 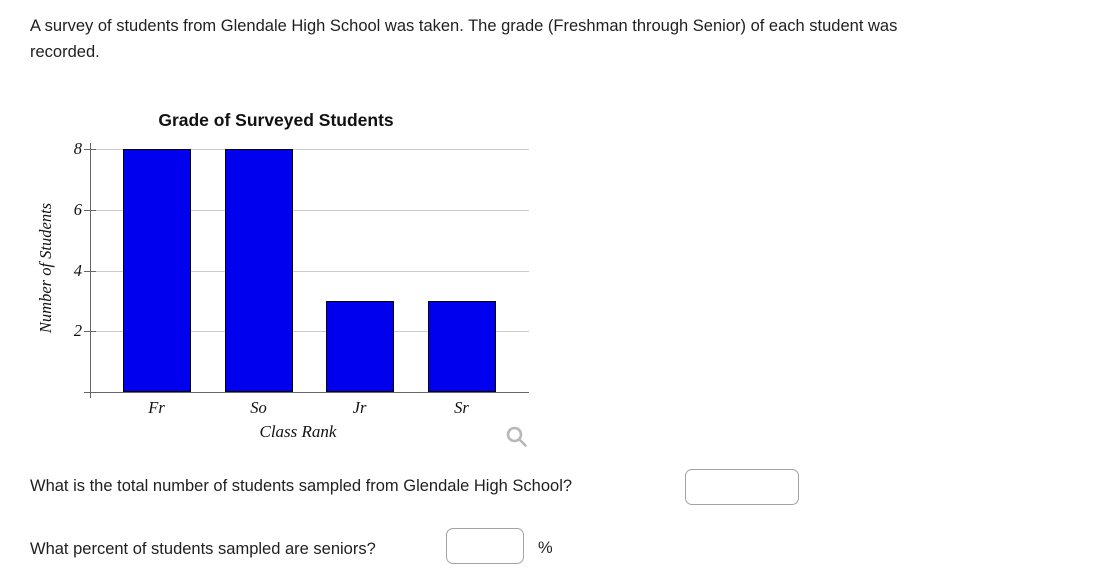 I want to click on xtick-label-Sr: Sr, so click(x=461, y=407).